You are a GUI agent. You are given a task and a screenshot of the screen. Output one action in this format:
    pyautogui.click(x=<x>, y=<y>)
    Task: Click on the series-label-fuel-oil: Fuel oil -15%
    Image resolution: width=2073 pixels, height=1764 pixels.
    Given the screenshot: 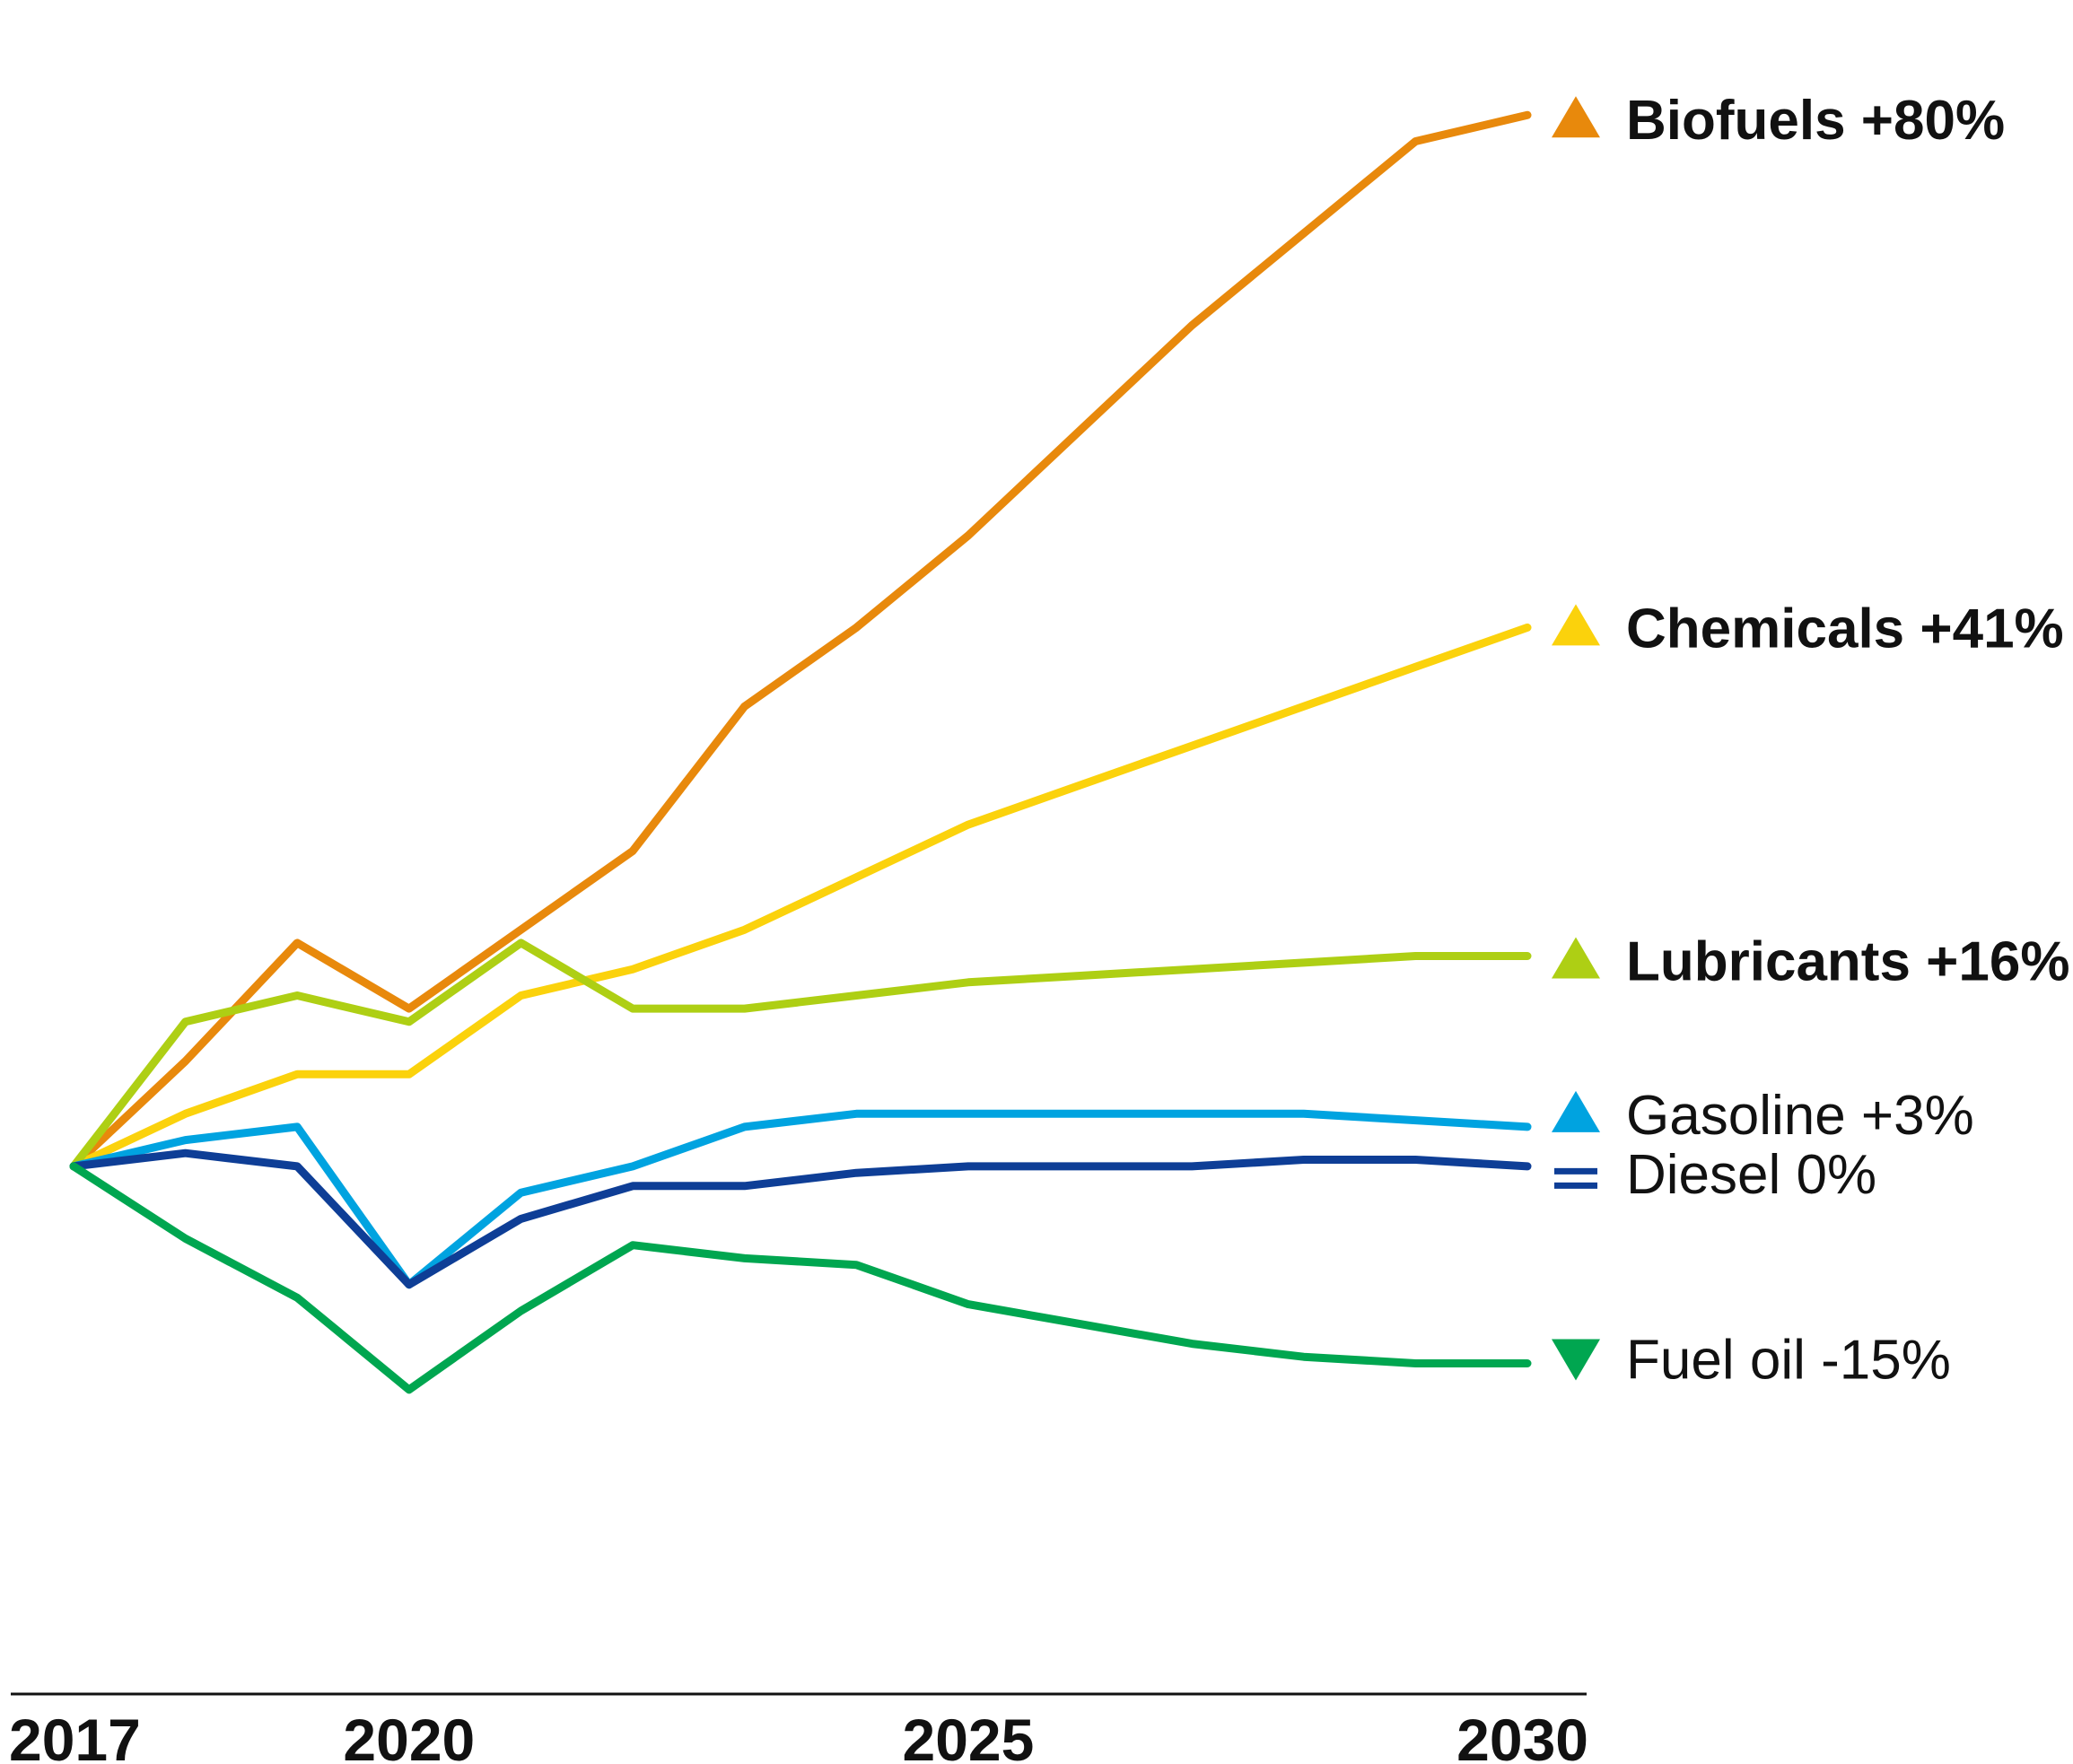 What is the action you would take?
    pyautogui.click(x=1788, y=1361)
    